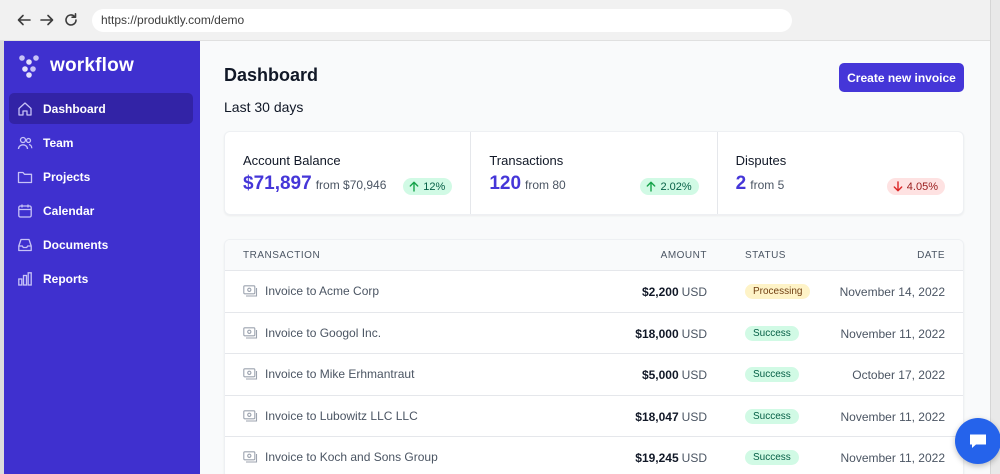 The width and height of the screenshot is (1000, 474). What do you see at coordinates (67, 176) in the screenshot?
I see `sidebar-item-label: Projects` at bounding box center [67, 176].